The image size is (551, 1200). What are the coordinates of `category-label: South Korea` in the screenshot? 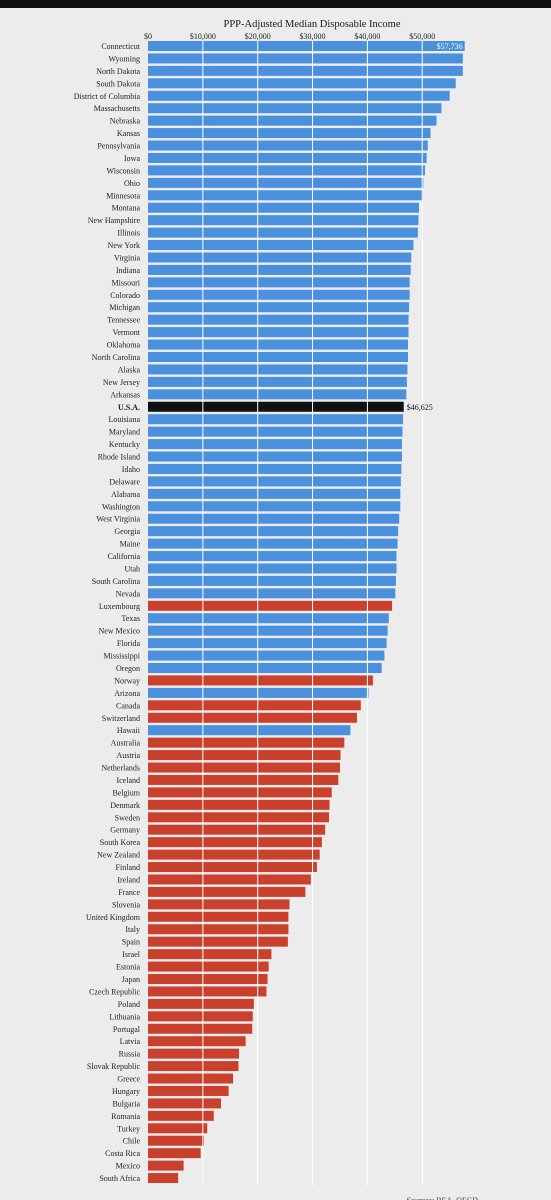 It's located at (120, 842).